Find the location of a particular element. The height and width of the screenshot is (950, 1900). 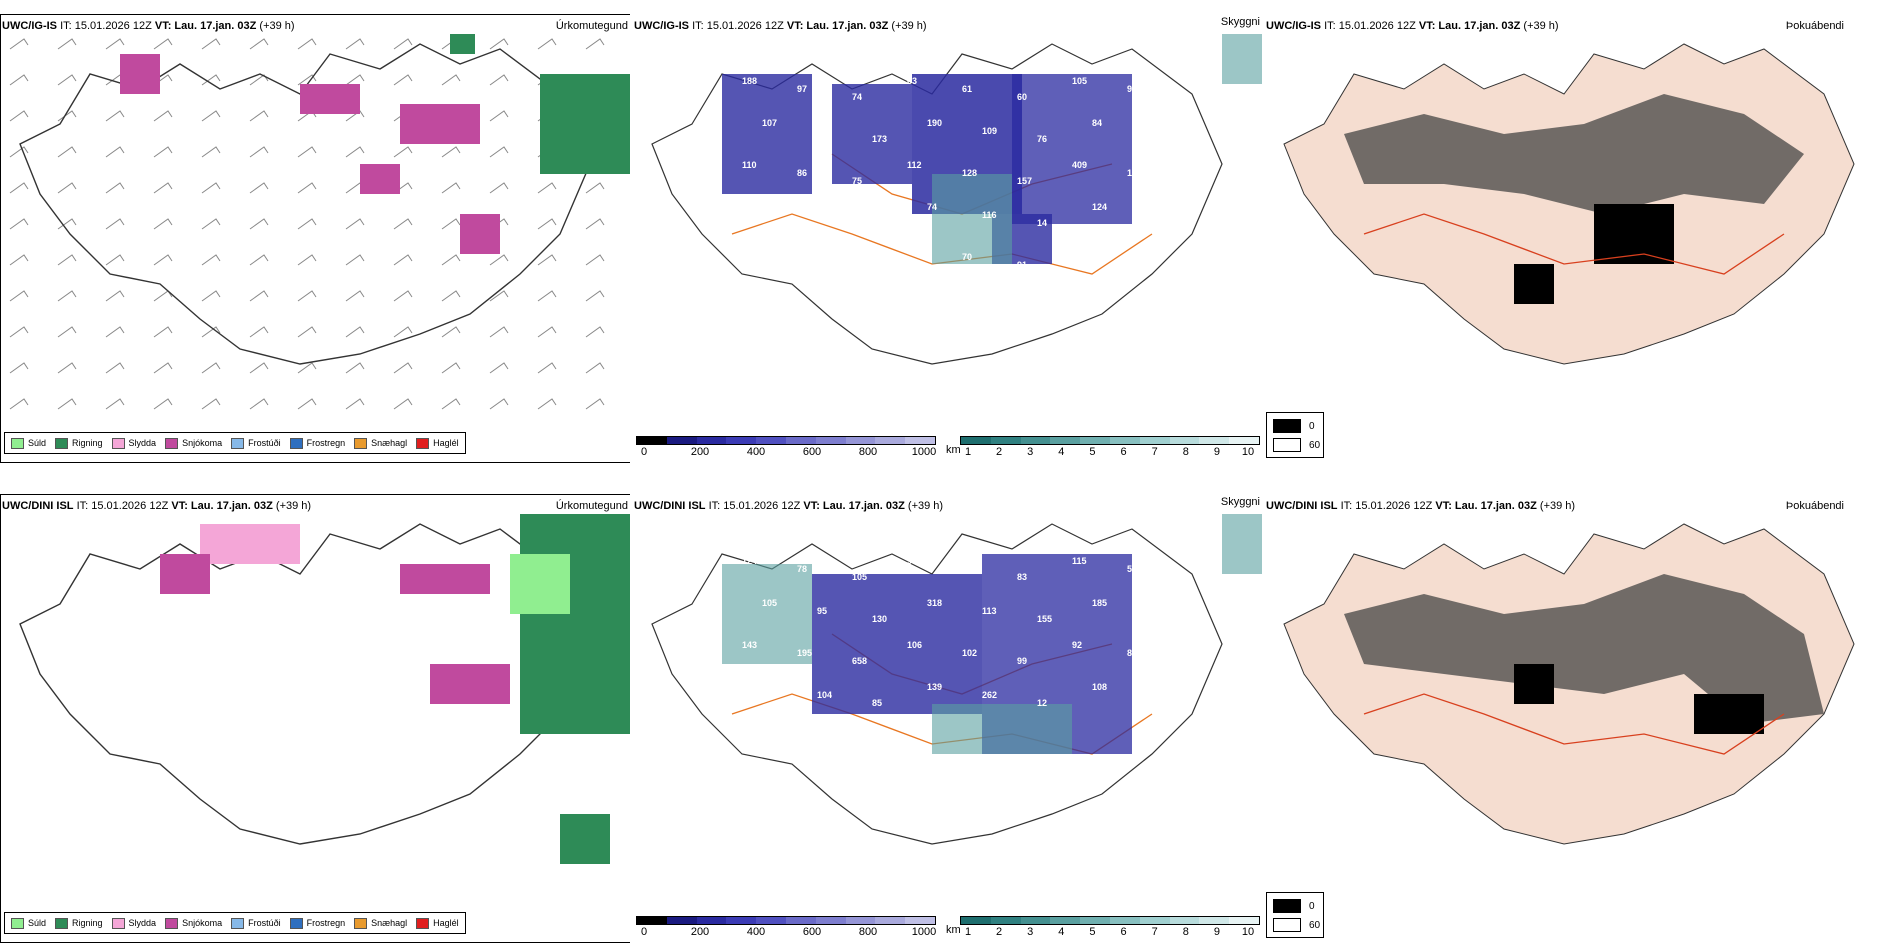

scale-tick-label: 1000 is located at coordinates (924, 932).